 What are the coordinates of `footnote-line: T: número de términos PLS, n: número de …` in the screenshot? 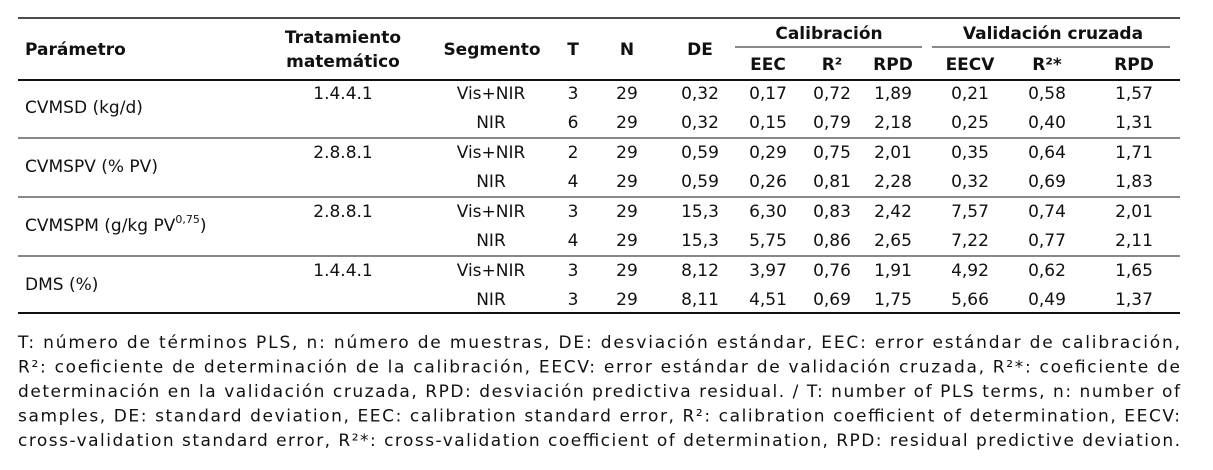 It's located at (598, 343).